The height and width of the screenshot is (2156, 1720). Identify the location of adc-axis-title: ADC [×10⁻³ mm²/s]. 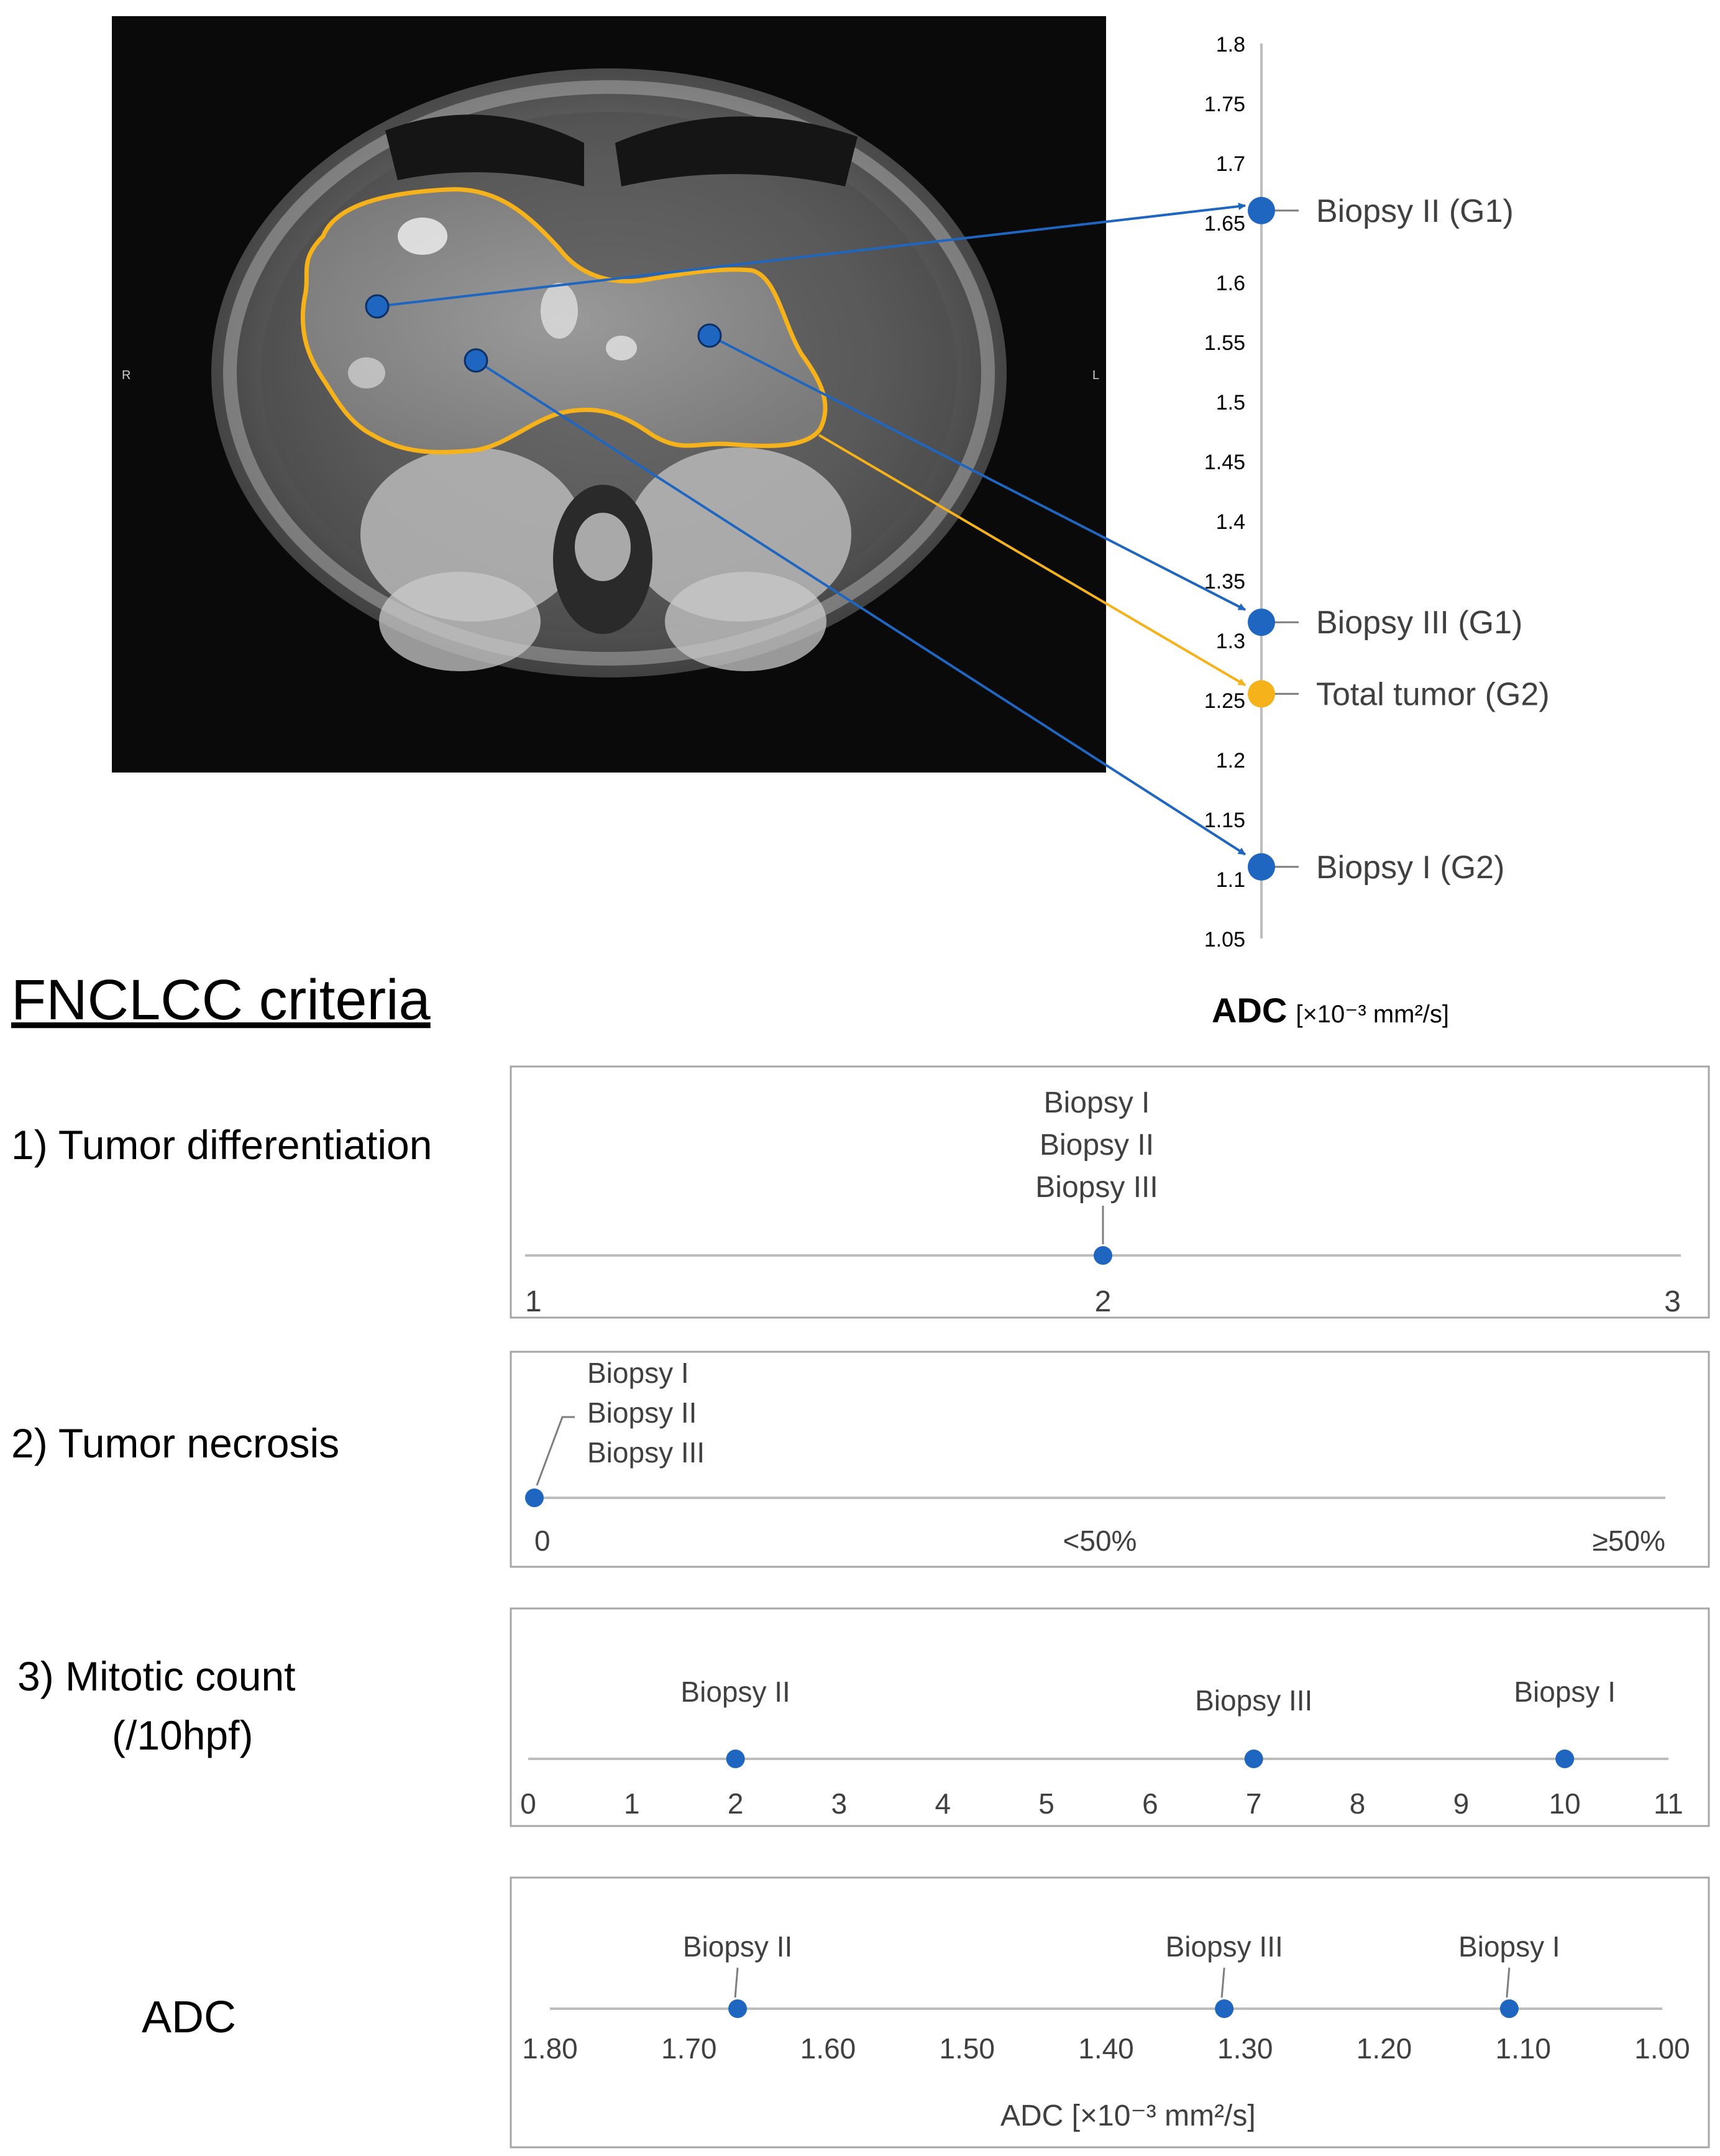
(1330, 1010).